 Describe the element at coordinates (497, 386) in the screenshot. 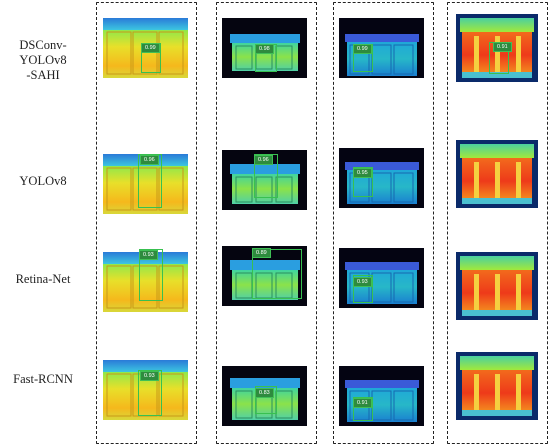

I see `thermal-image-c4-r4` at that location.